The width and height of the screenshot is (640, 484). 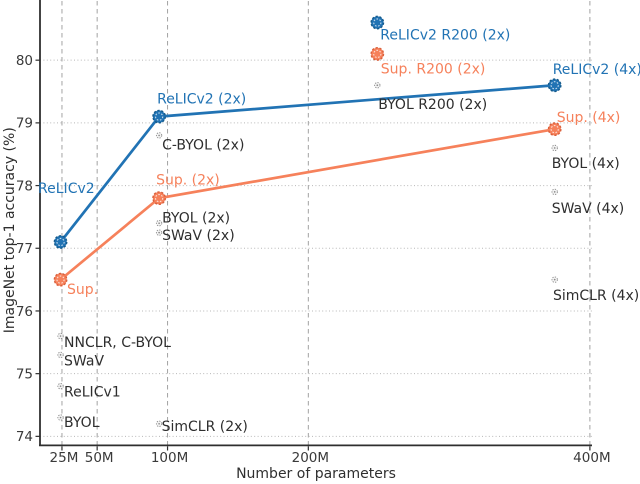 I want to click on marker-circle-sup, so click(x=60, y=279).